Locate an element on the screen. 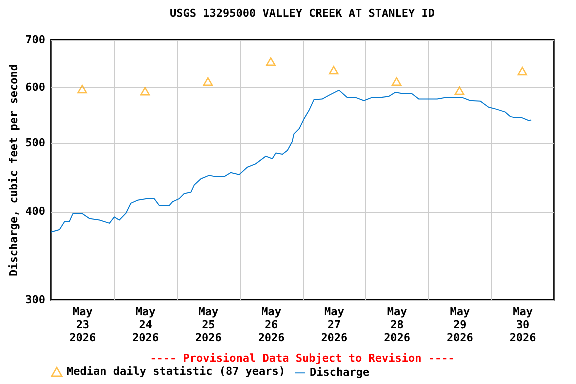 This screenshot has height=384, width=576. y-tick-label: 700 is located at coordinates (36, 40).